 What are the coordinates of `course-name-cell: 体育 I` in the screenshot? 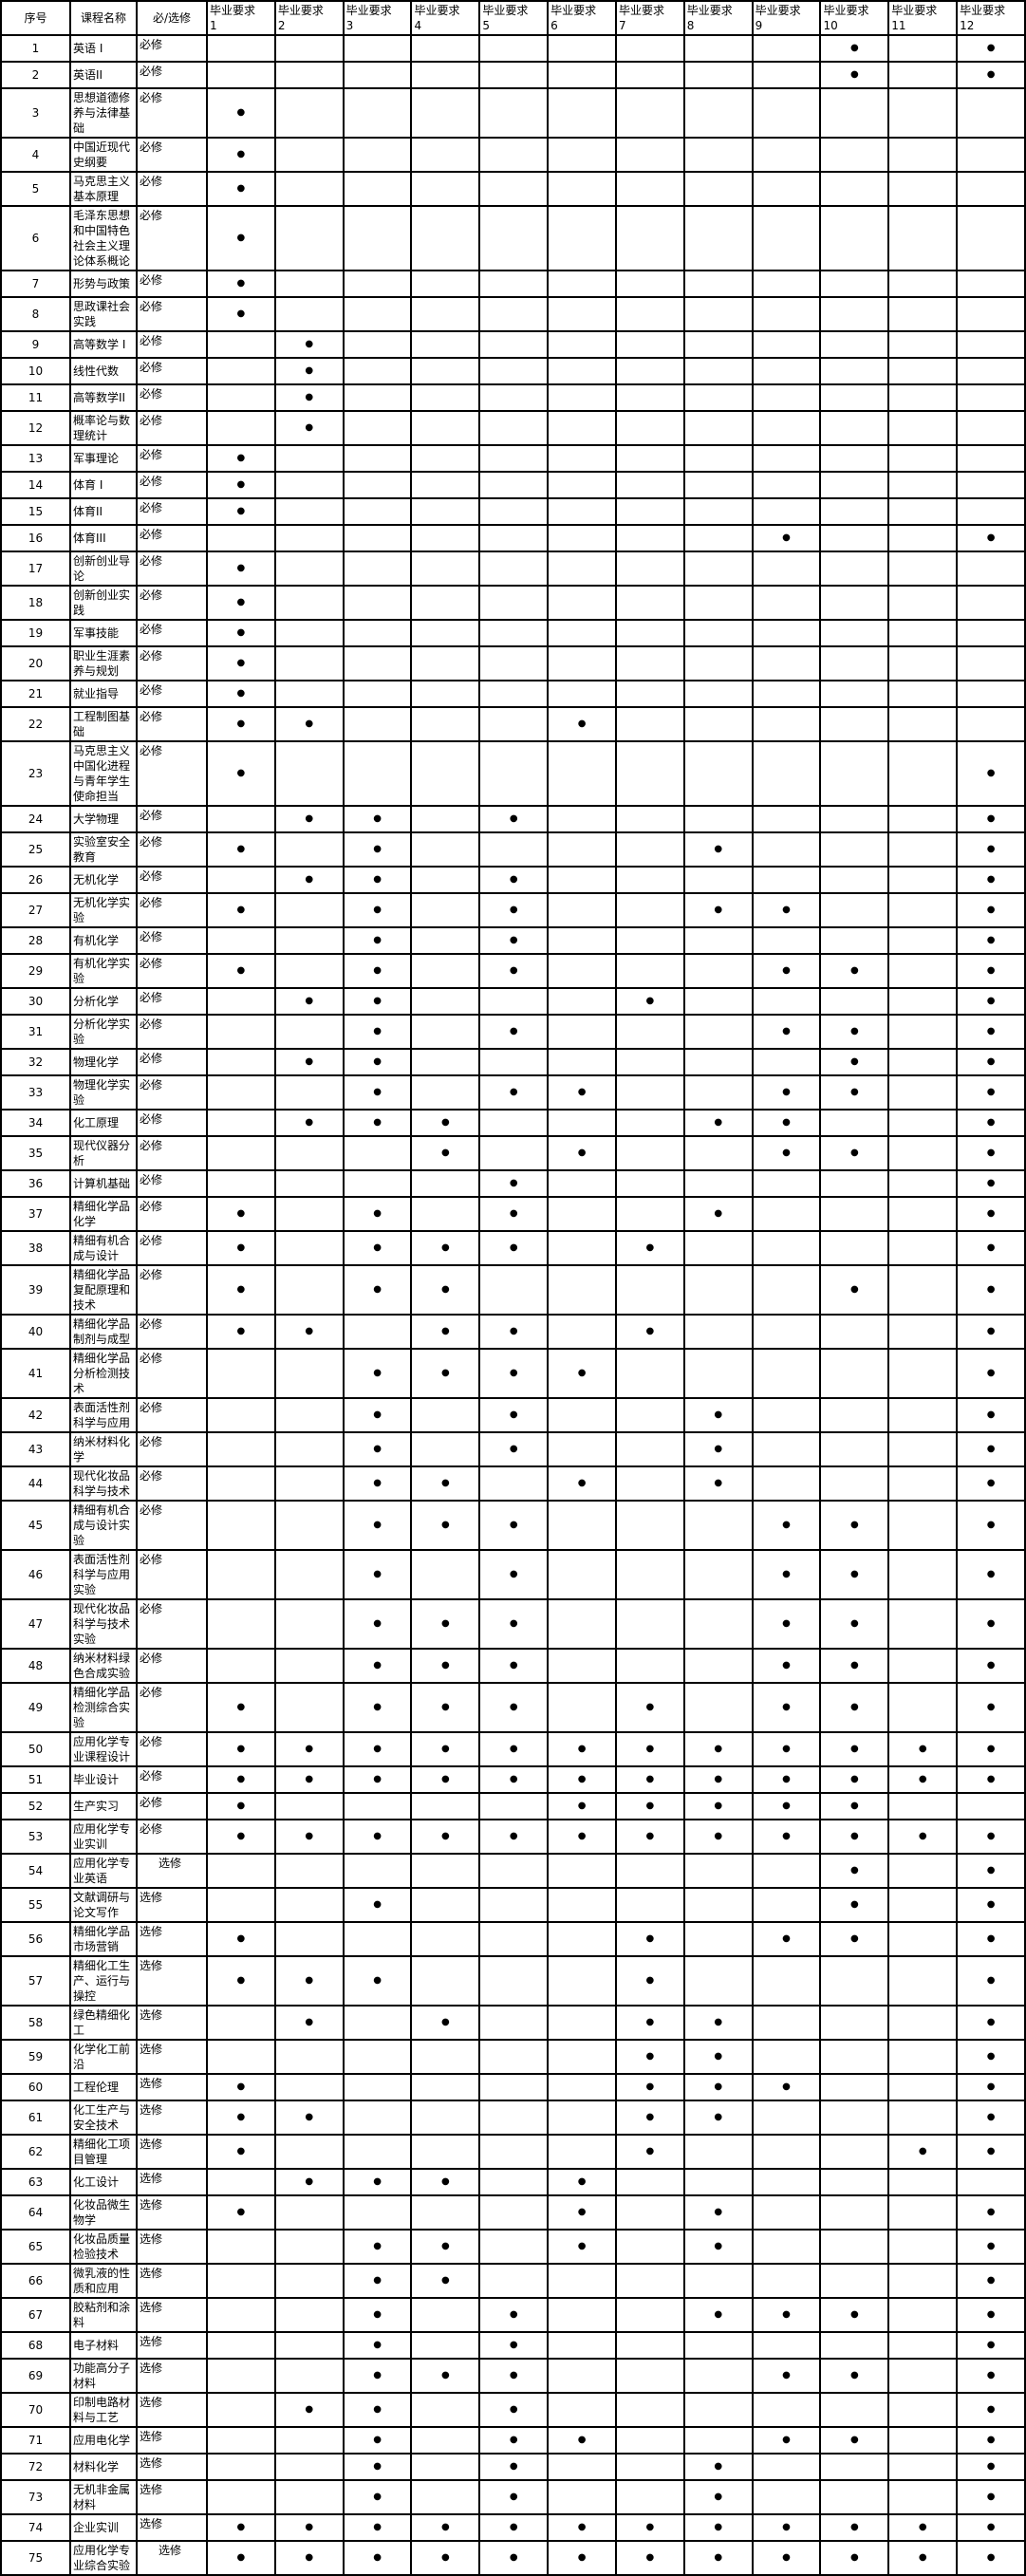 It's located at (103, 485).